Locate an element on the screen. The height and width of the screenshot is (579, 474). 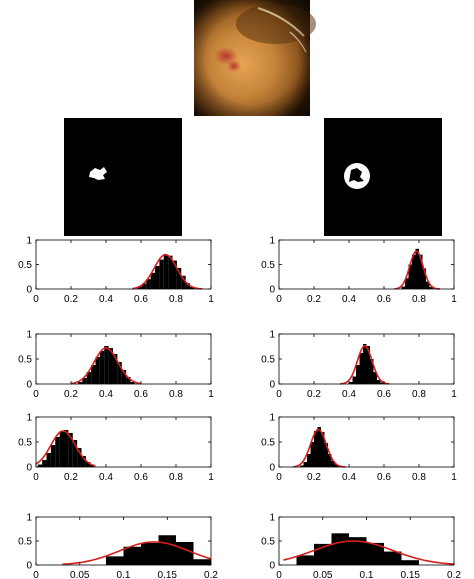
histogram-left-row3: 0 0.2 0.4 0.6 0.8 1 0 0.5 1 is located at coordinates (116, 448).